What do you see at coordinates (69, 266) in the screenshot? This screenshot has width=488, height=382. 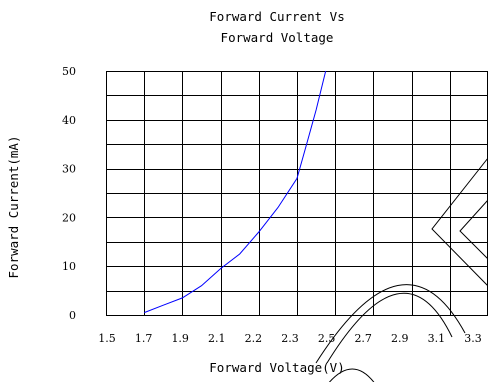 I see `y-tick-label: 10` at bounding box center [69, 266].